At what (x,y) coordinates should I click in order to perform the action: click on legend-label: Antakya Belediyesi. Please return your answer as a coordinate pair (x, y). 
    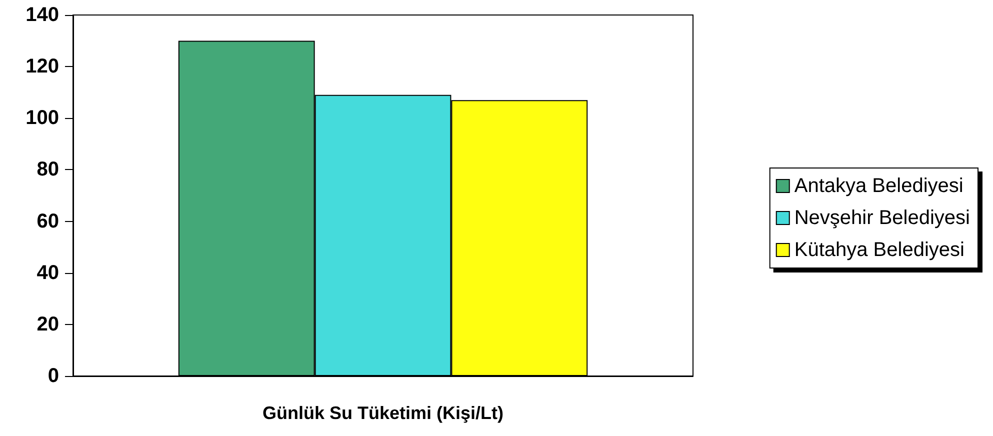
    Looking at the image, I should click on (879, 186).